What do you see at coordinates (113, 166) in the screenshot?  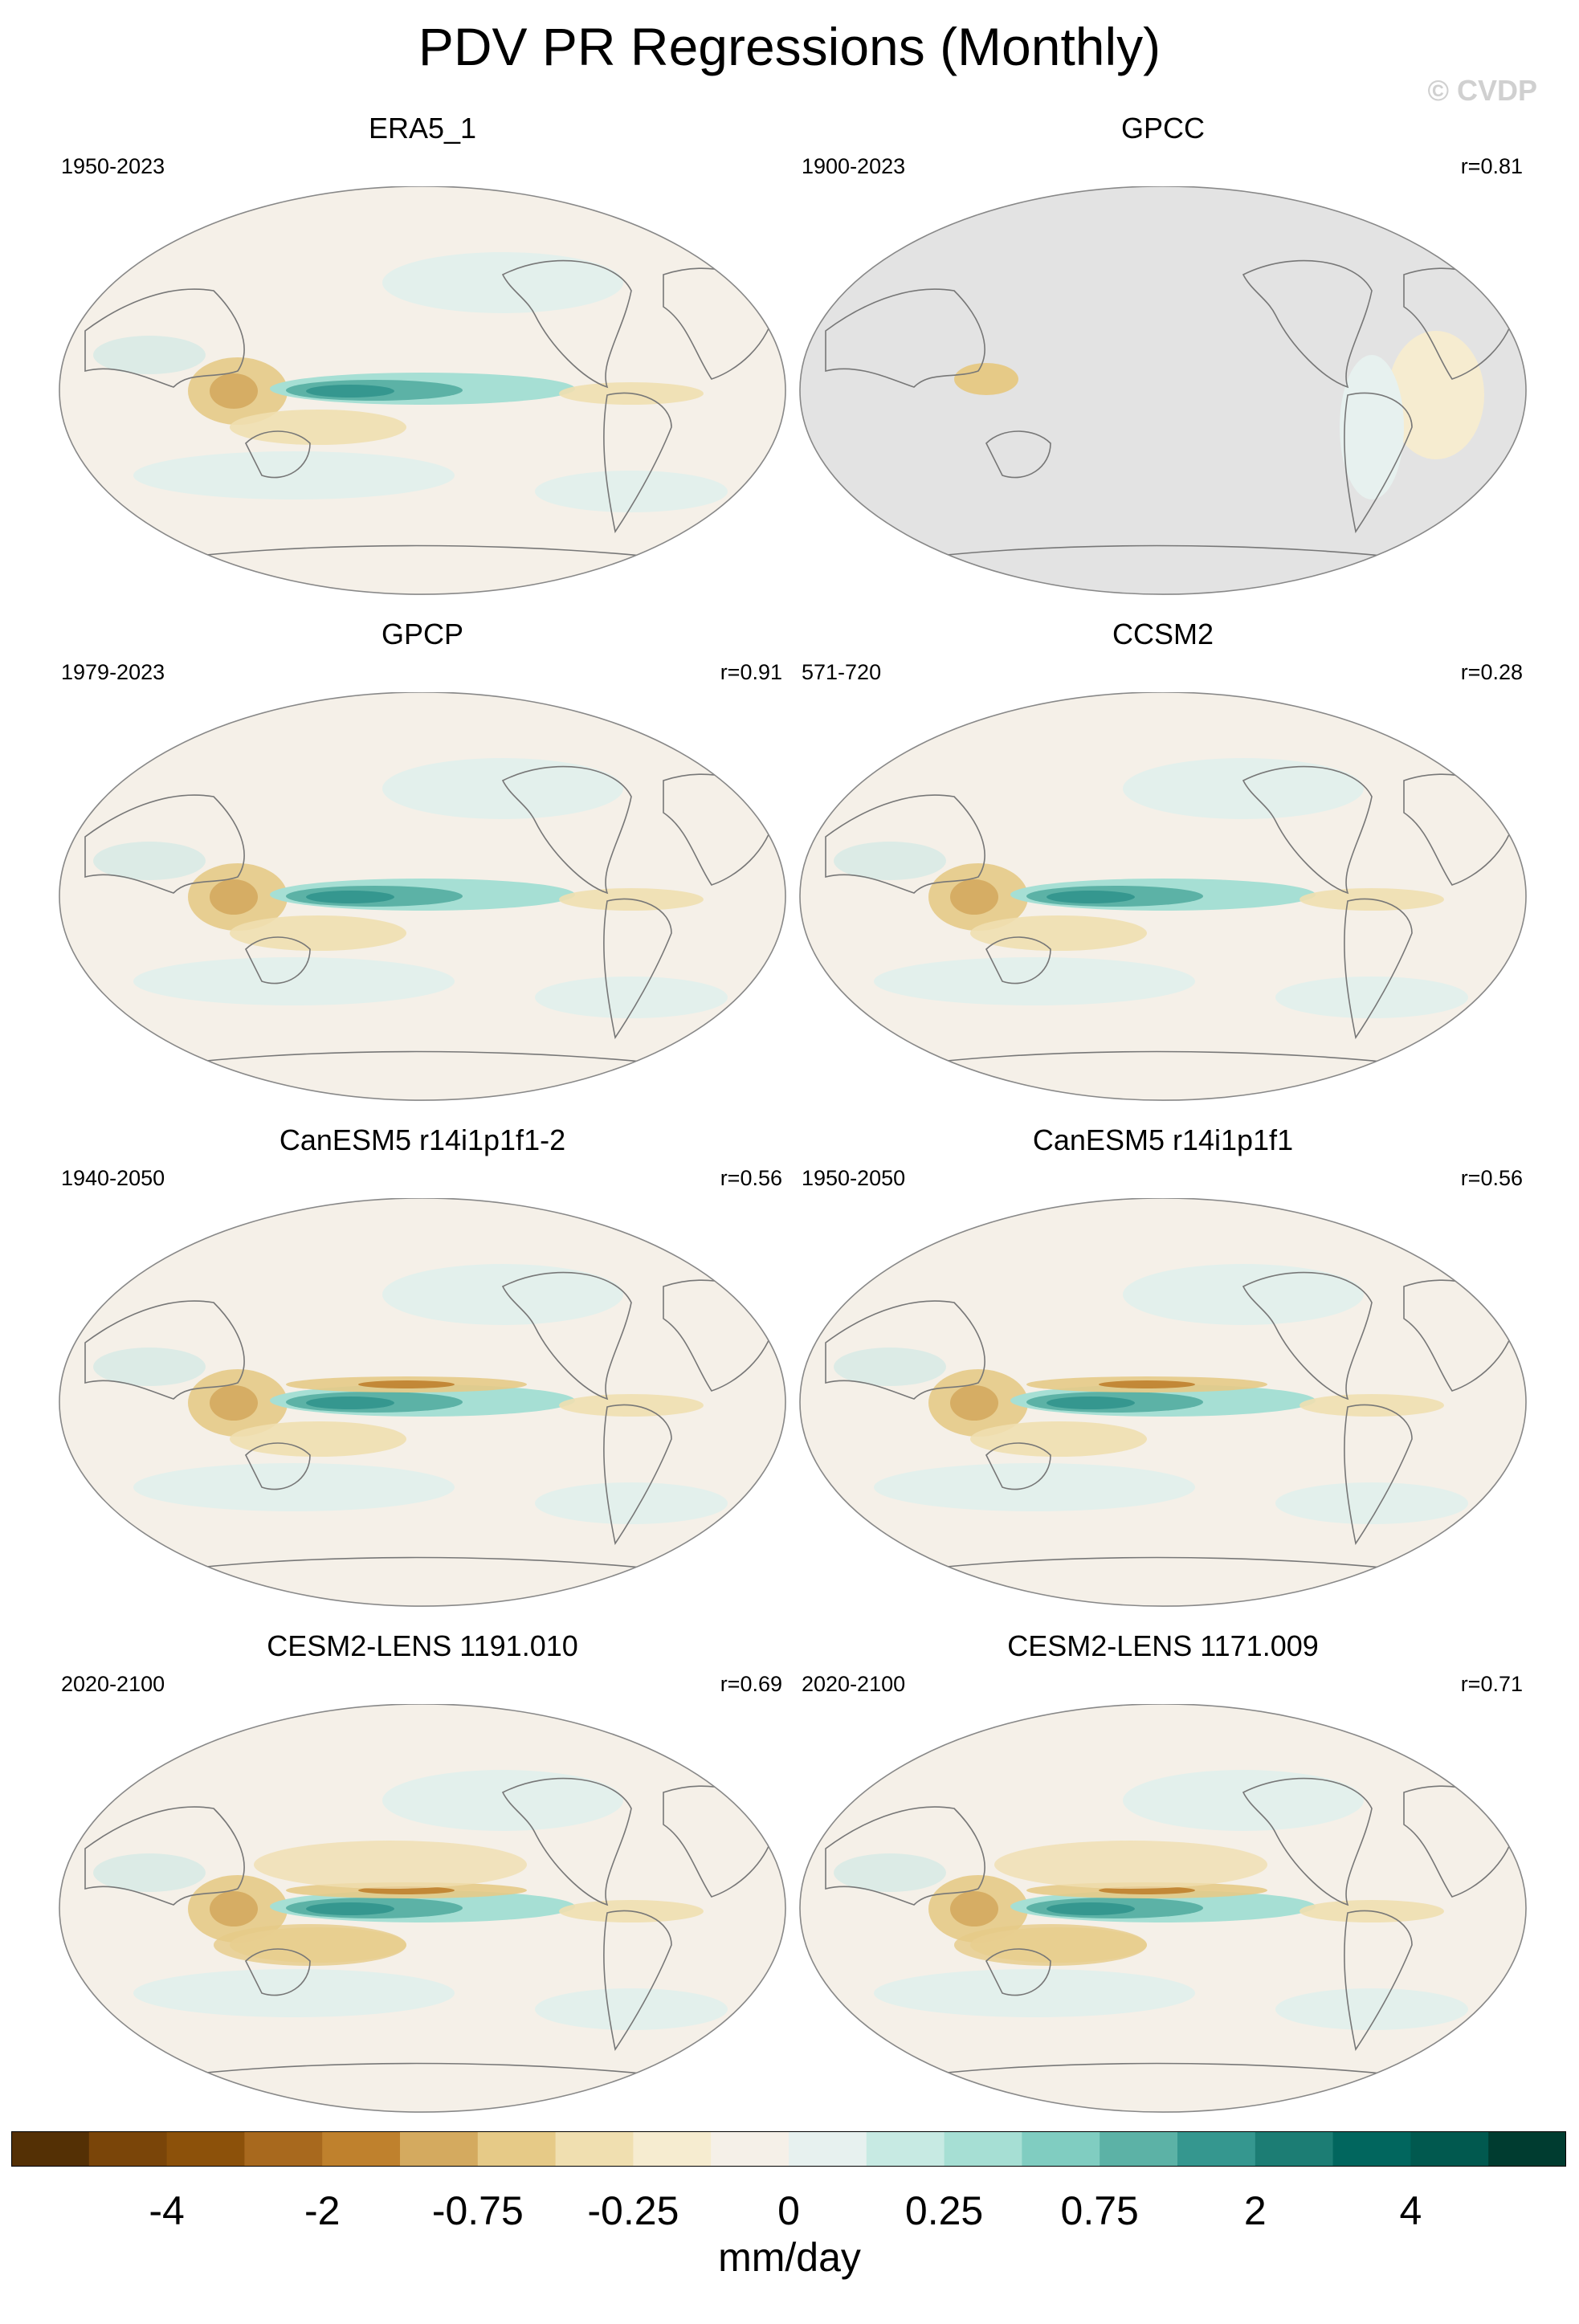 I see `panel-period: 1950-2023` at bounding box center [113, 166].